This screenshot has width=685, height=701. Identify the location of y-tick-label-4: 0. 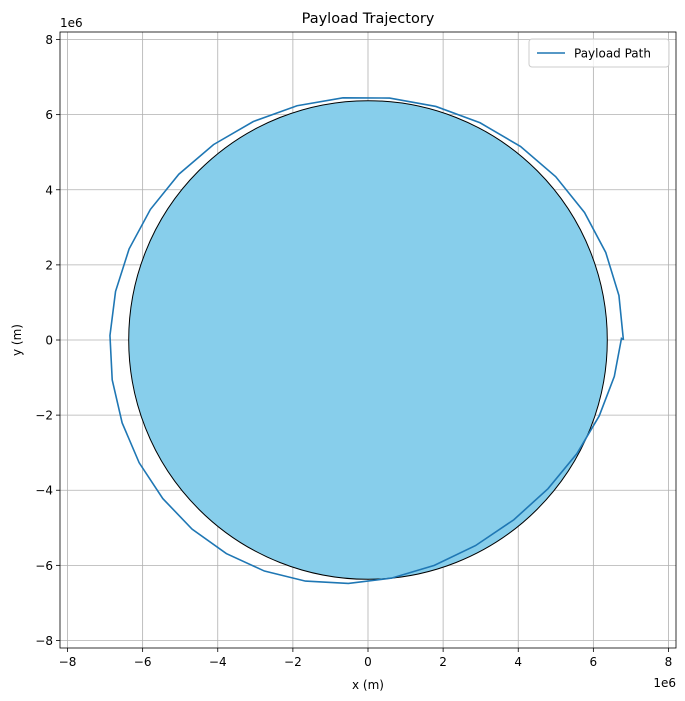
(49, 341).